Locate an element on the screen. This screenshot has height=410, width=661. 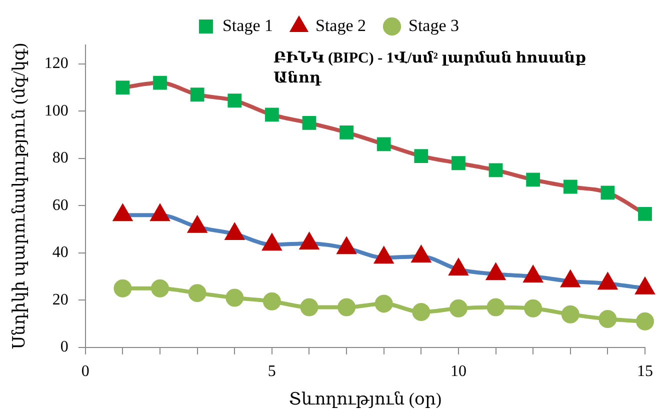
y-tick-label: 120 is located at coordinates (56, 63).